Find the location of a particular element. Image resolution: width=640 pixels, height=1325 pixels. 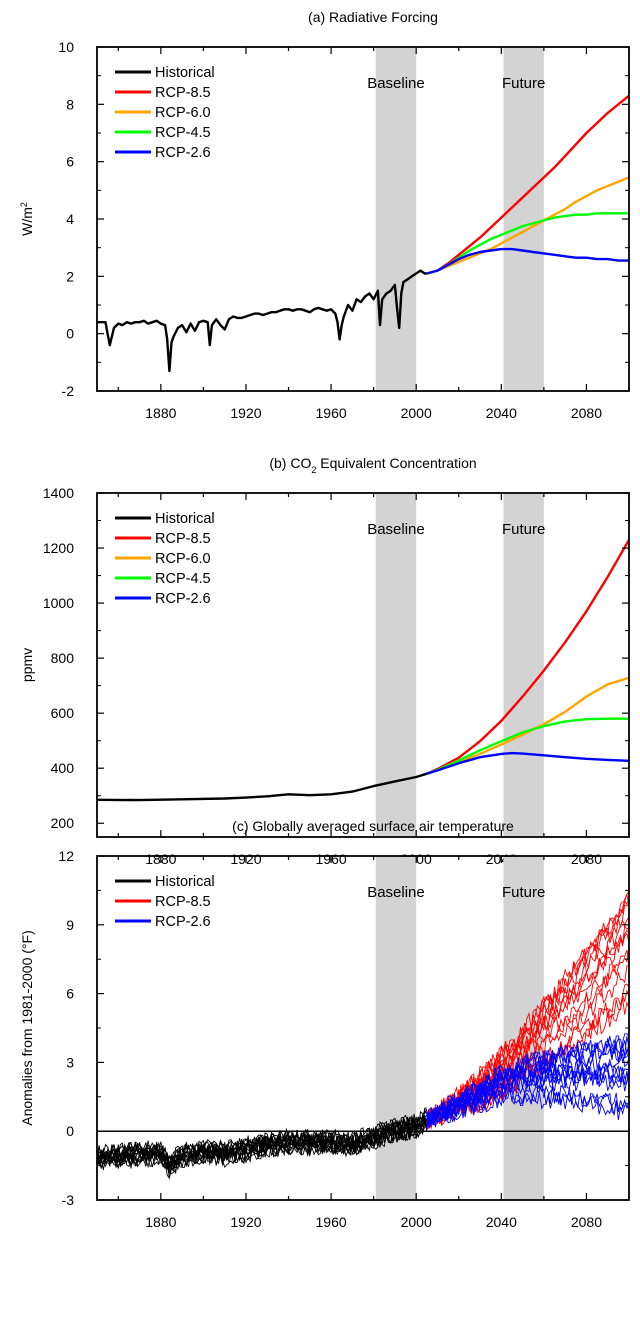

chart-title-text: (a) Radiative Forcing is located at coordinates (373, 17).